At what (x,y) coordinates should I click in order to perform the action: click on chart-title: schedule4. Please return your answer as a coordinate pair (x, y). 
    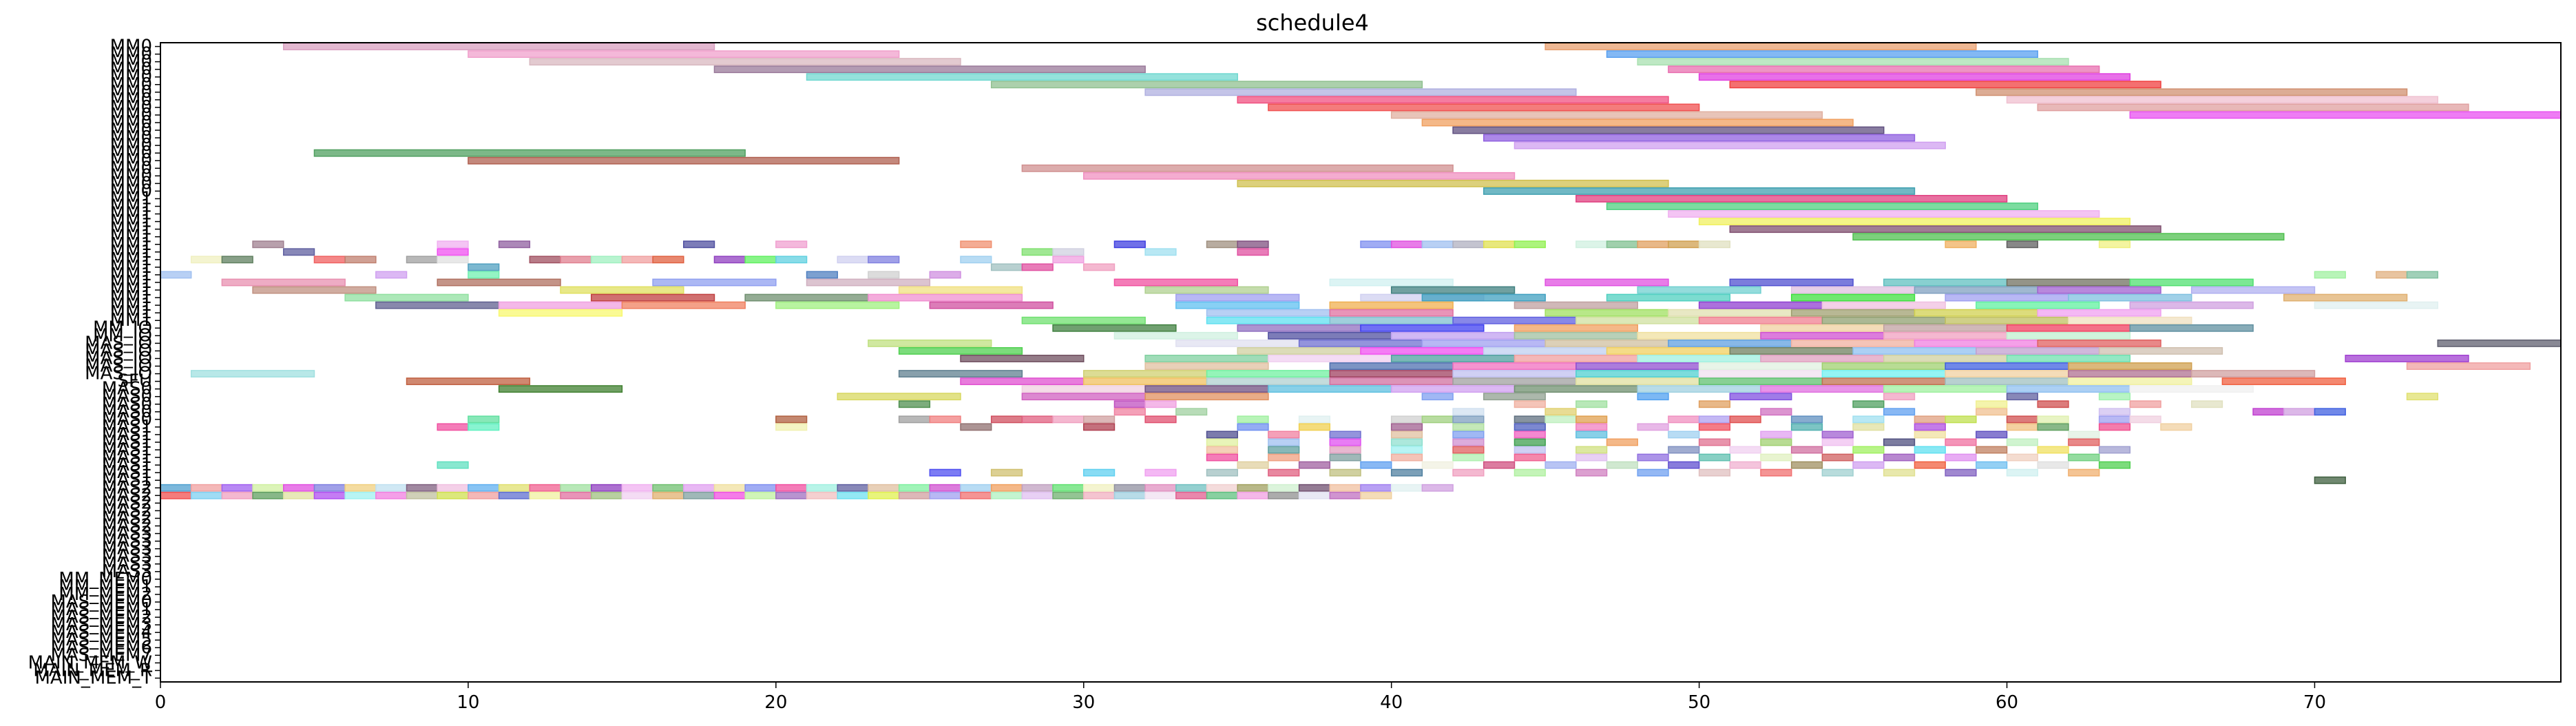
    Looking at the image, I should click on (1312, 23).